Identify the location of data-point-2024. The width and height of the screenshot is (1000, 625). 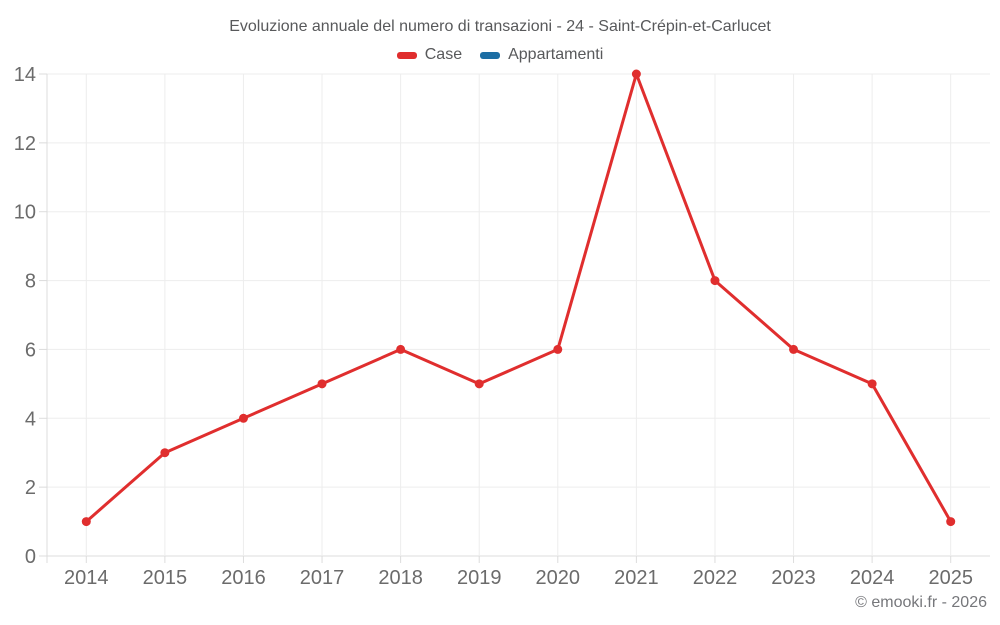
(872, 384).